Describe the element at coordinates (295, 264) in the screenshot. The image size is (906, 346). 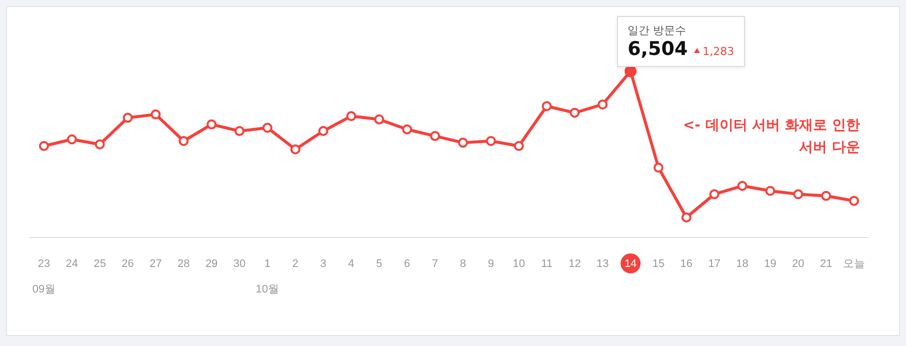
I see `x-tick-label: 2` at that location.